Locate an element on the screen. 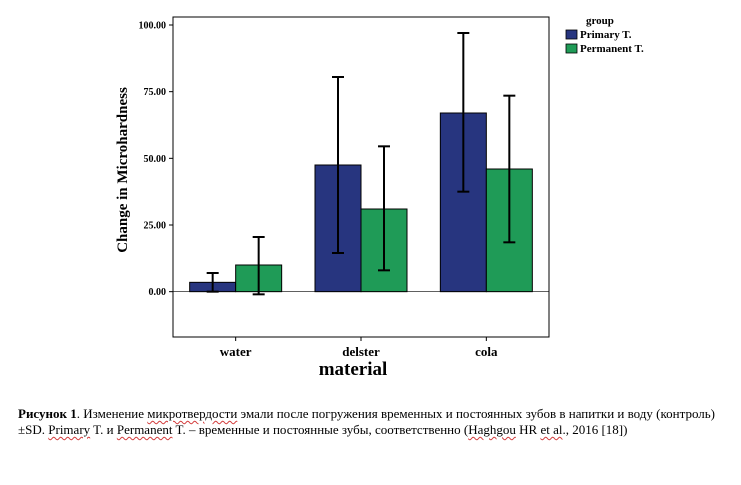  legend-swatch-permanent is located at coordinates (571, 48).